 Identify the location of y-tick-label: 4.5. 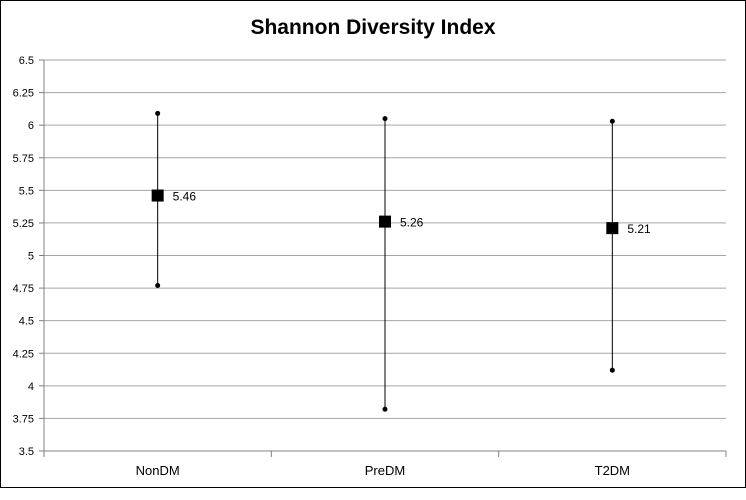
(26, 322).